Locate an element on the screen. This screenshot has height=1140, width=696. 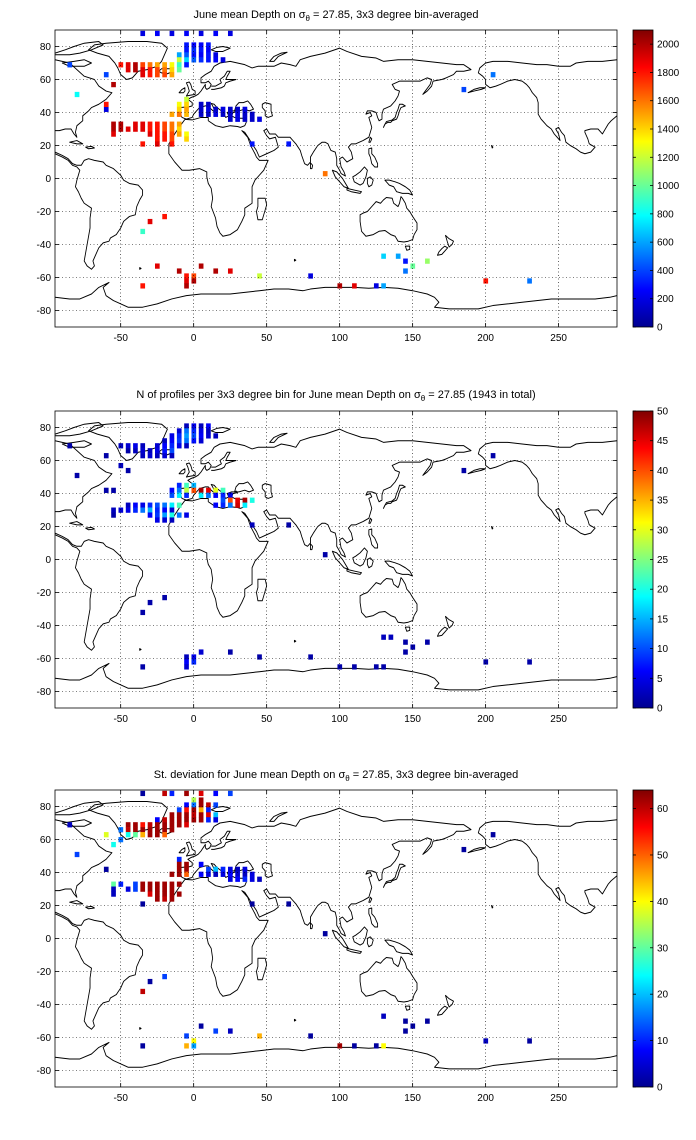
x-tick-label: 250 is located at coordinates (558, 1098).